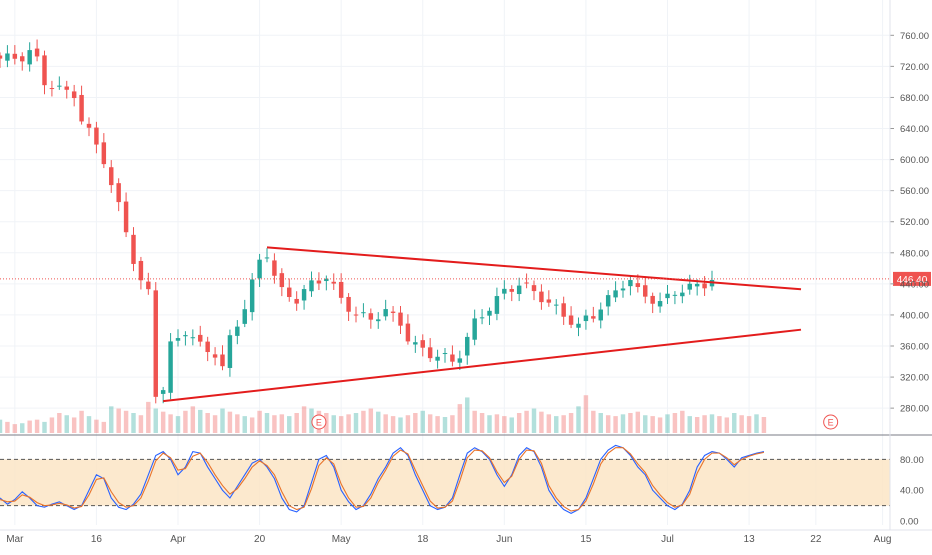 This screenshot has width=932, height=555. I want to click on time-tick-label: Mar, so click(15, 539).